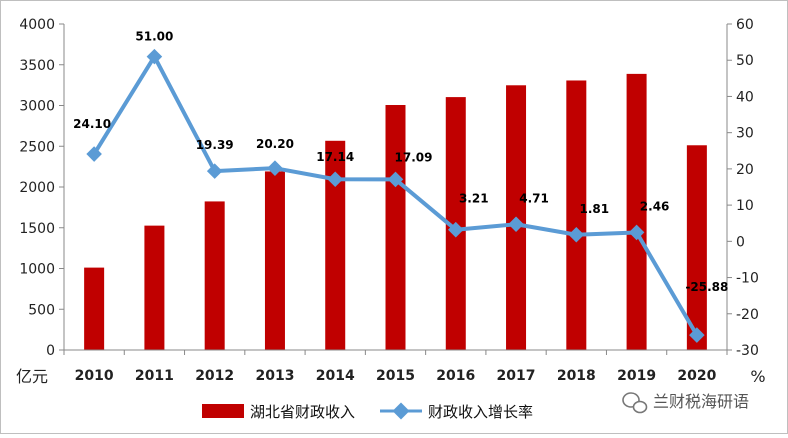  Describe the element at coordinates (635, 403) in the screenshot. I see `wechat-icon` at that location.